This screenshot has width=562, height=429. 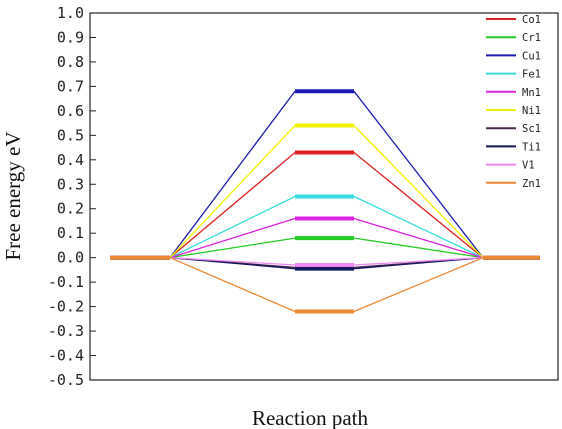 I want to click on y-tick-label: 0.8, so click(x=70, y=62).